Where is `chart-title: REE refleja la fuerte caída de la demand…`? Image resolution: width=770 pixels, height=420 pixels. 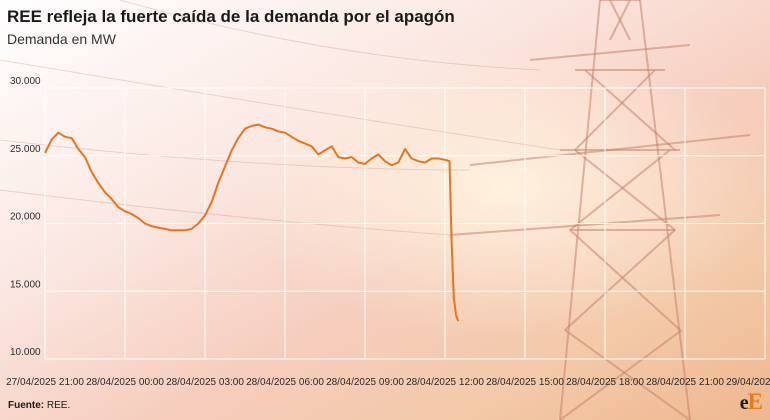
chart-title: REE refleja la fuerte caída de la demand… is located at coordinates (231, 16).